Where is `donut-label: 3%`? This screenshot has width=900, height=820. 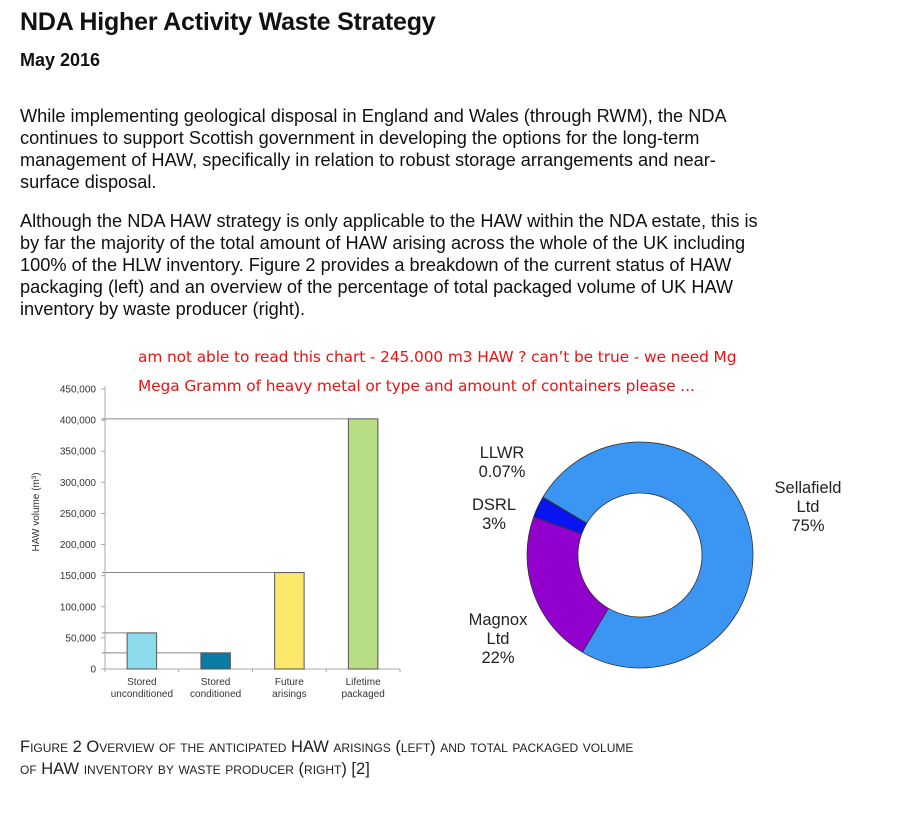
donut-label: 3% is located at coordinates (494, 524).